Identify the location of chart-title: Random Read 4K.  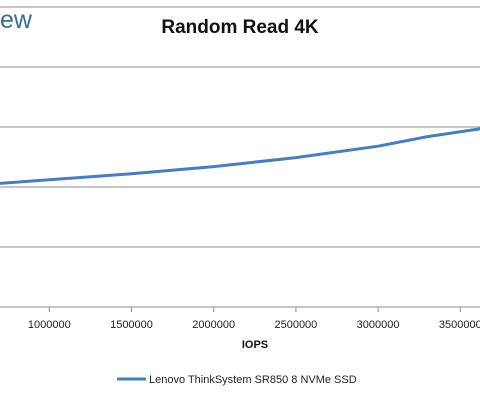
(240, 27).